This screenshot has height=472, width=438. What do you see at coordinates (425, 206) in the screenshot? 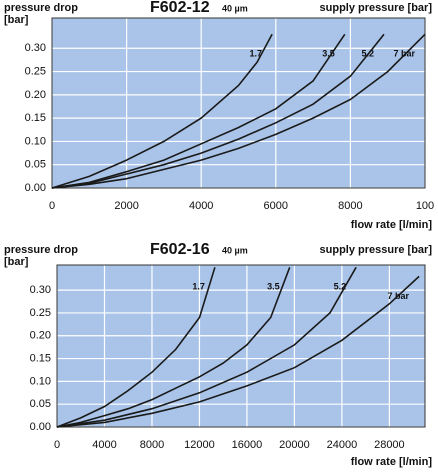
I see `x-tick-label: 100` at bounding box center [425, 206].